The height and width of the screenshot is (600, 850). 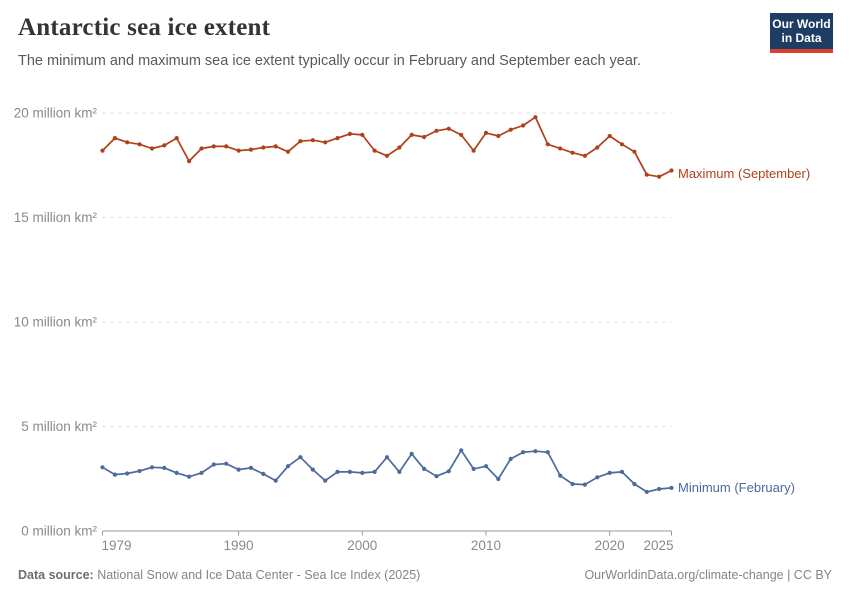 What do you see at coordinates (386, 147) in the screenshot?
I see `series-line-maximum` at bounding box center [386, 147].